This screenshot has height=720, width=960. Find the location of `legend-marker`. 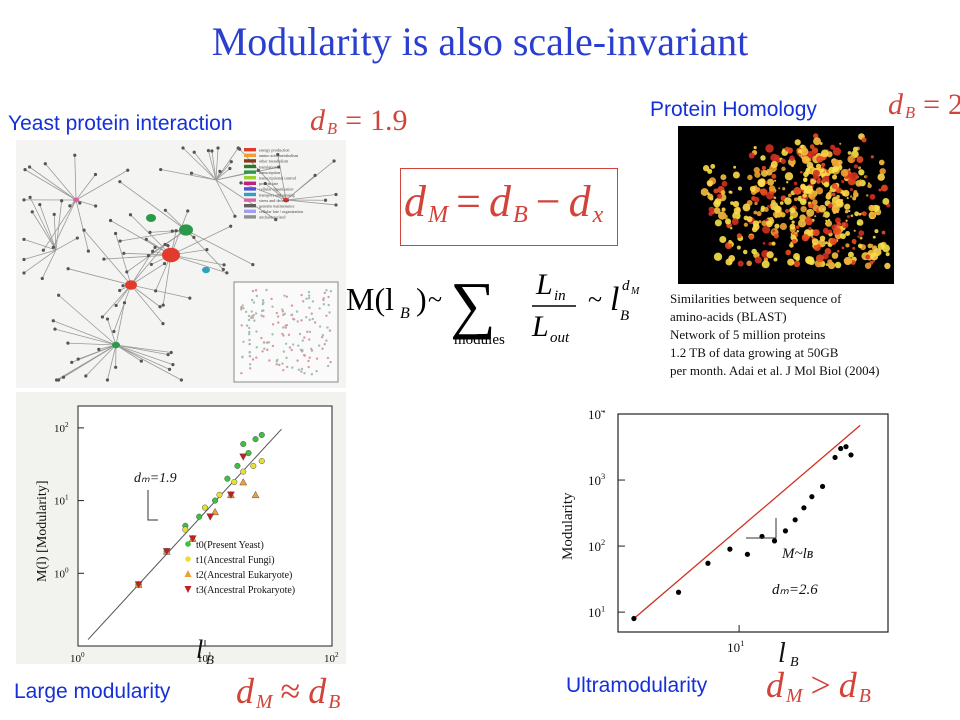

legend-marker is located at coordinates (188, 544).